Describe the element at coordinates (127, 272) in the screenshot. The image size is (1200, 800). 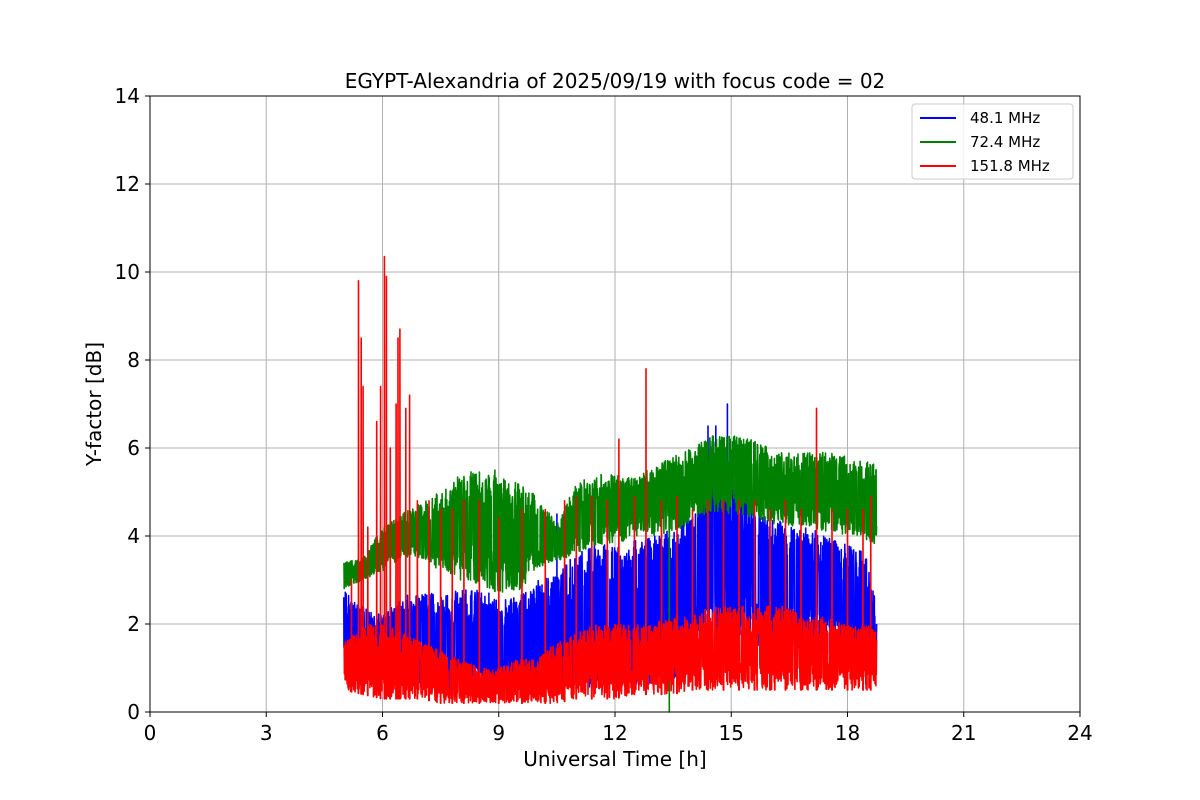
I see `y-tick-label: 10` at that location.